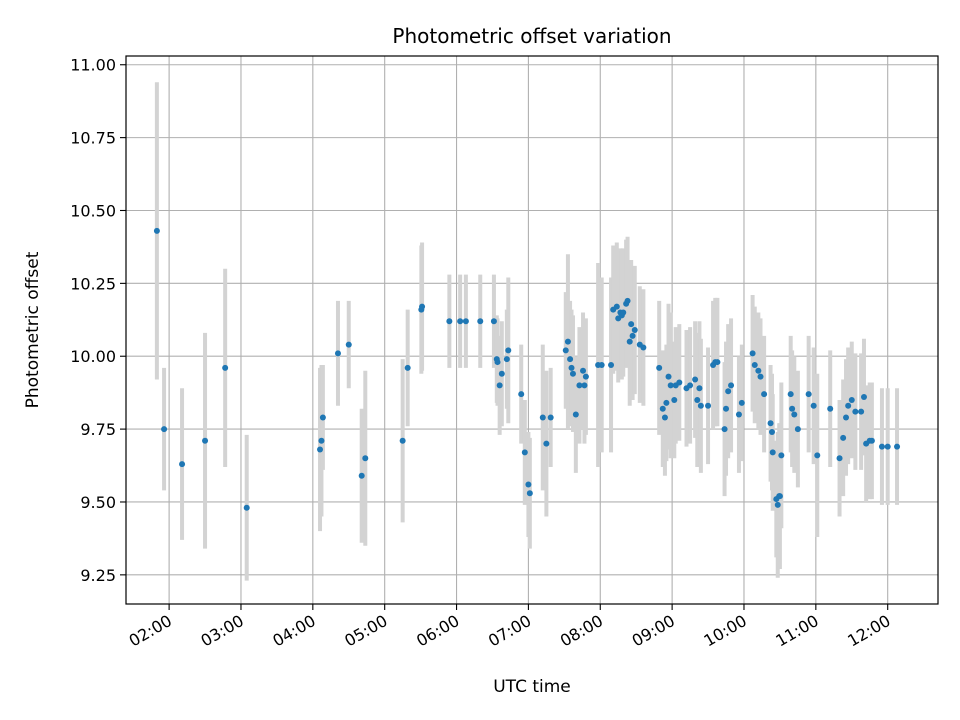 This screenshot has width=960, height=720. I want to click on y-tick-label: 9.50, so click(98, 502).